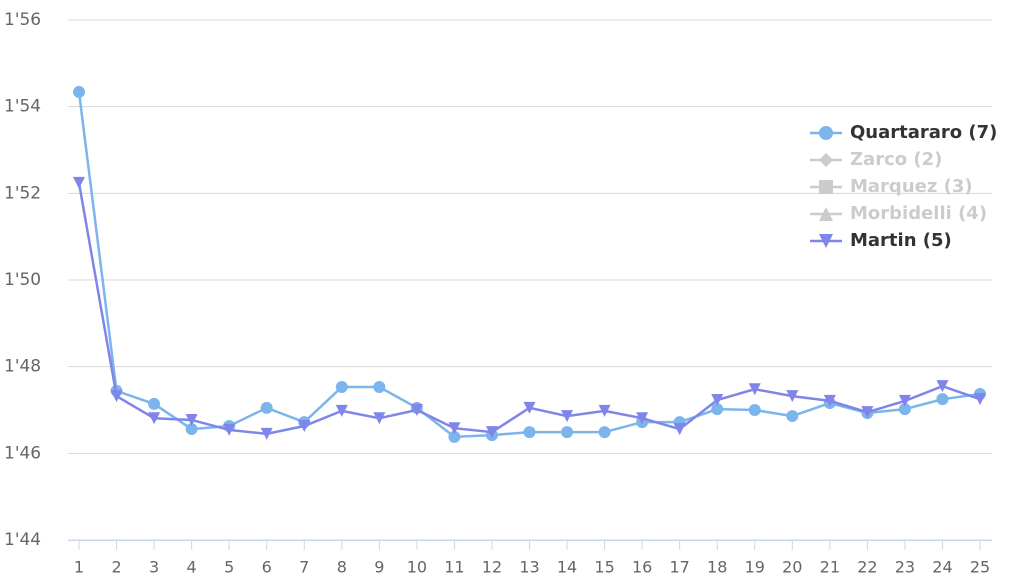 The height and width of the screenshot is (586, 1024). What do you see at coordinates (22, 280) in the screenshot?
I see `y-tick-label: 1'50` at bounding box center [22, 280].